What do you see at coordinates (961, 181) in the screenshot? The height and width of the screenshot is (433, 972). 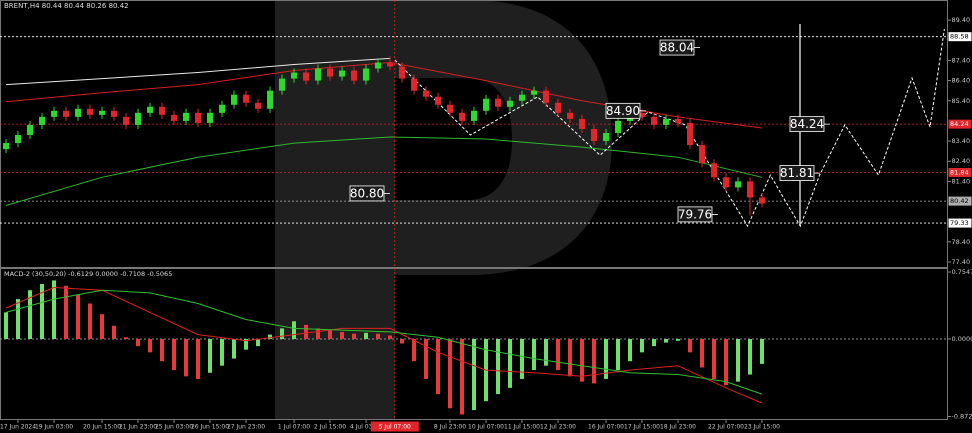 I see `y-tick-label: 81.40` at bounding box center [961, 181].